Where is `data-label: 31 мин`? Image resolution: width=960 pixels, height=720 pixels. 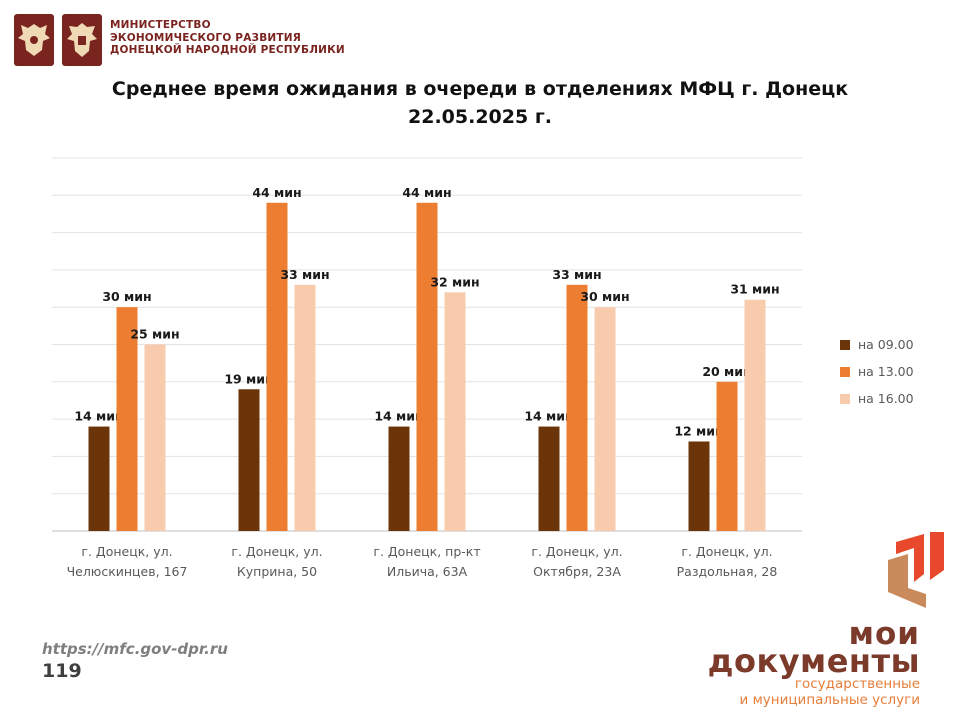
data-label: 31 мин is located at coordinates (754, 289).